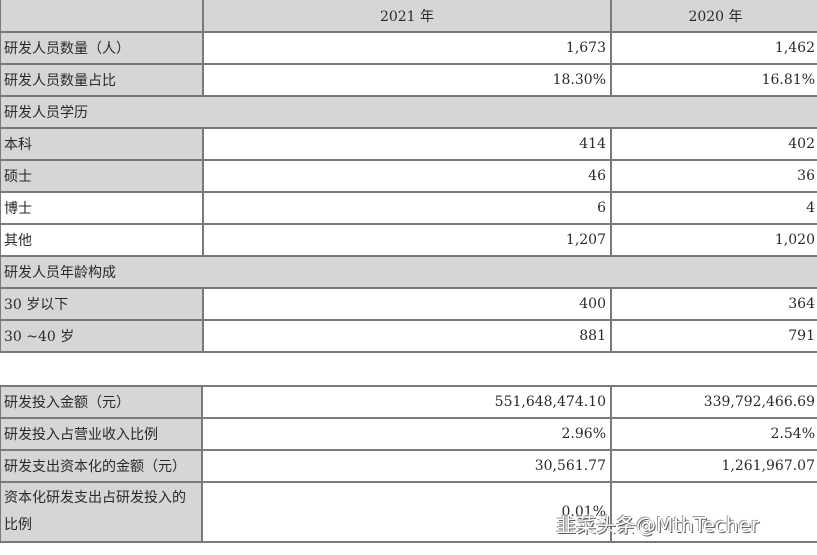 This screenshot has width=817, height=555. I want to click on header-row: 2021 年 2020 年 变动比例, so click(408, 16).